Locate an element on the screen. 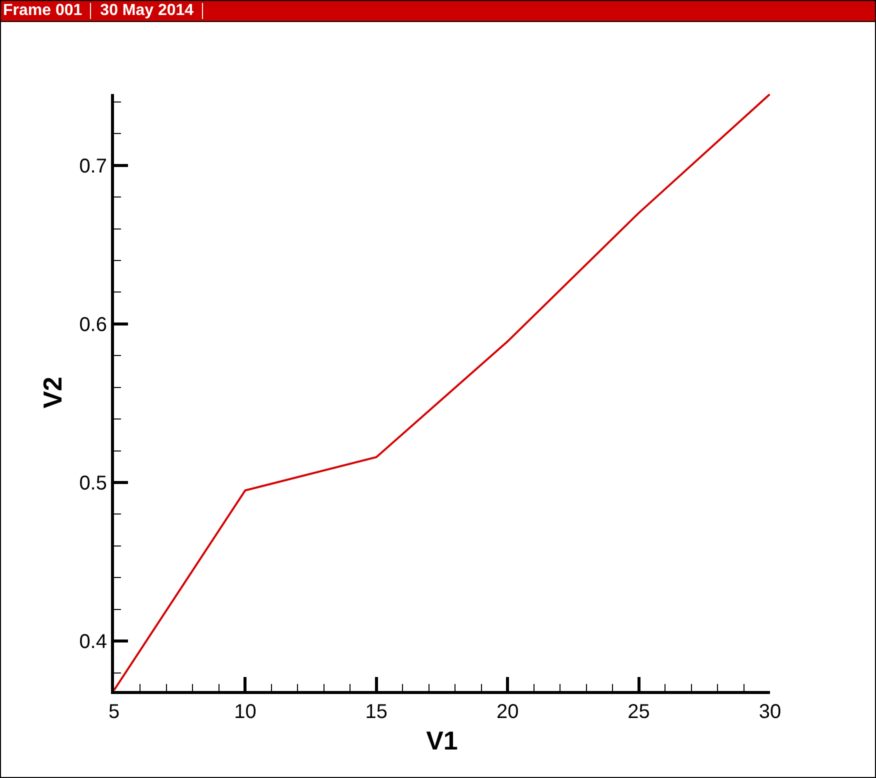 The image size is (876, 778). x-tick-label: 15 is located at coordinates (376, 712).